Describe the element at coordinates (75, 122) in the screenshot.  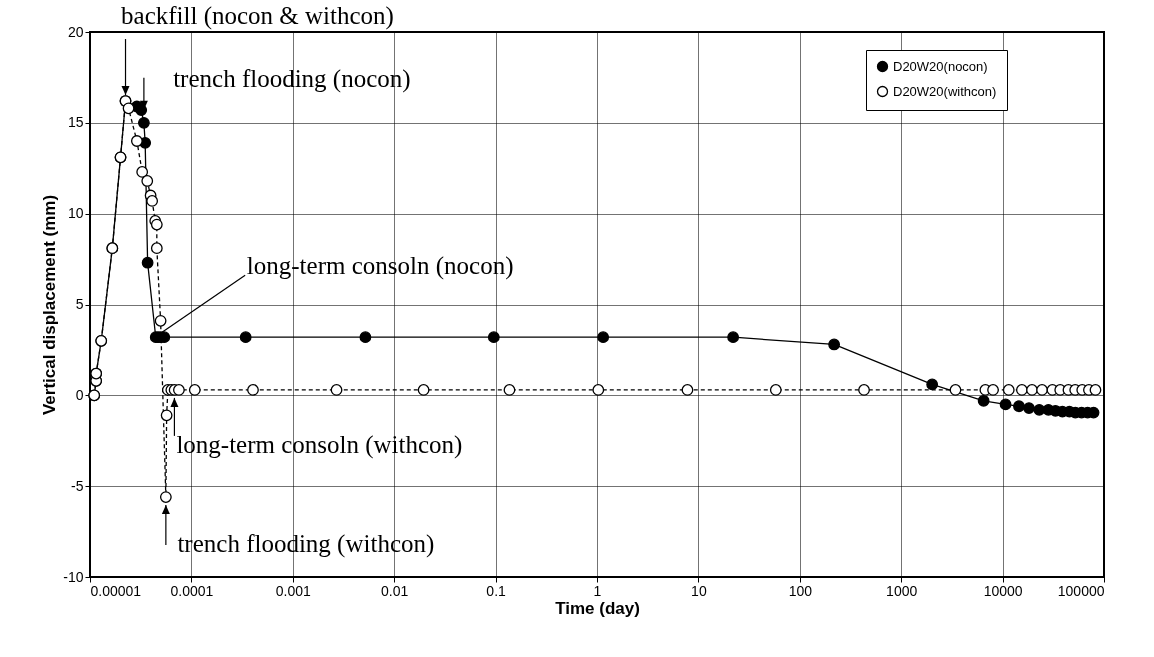
I see `y-tick-label: 15` at that location.